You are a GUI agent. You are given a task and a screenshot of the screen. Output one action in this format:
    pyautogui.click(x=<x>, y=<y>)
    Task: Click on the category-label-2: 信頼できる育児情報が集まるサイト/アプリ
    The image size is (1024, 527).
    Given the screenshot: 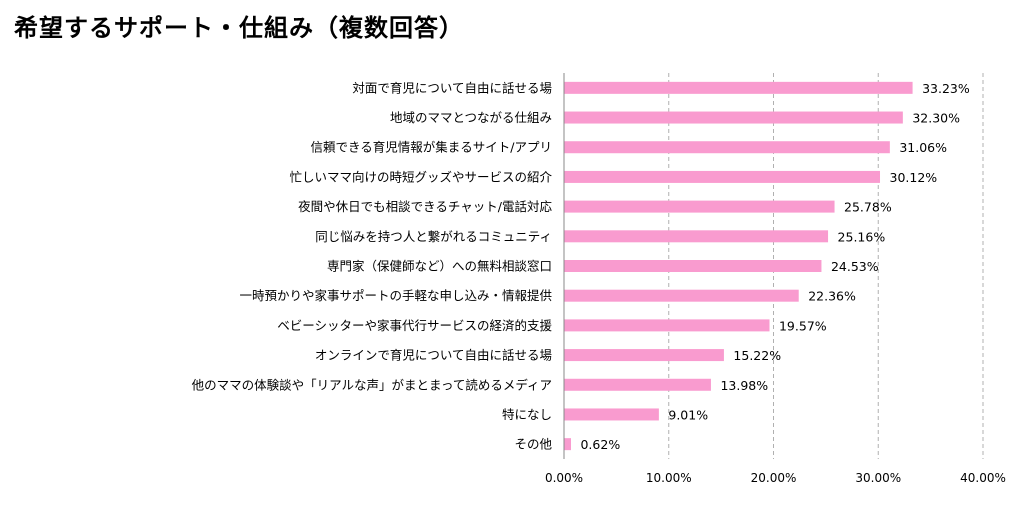 What is the action you would take?
    pyautogui.click(x=431, y=147)
    